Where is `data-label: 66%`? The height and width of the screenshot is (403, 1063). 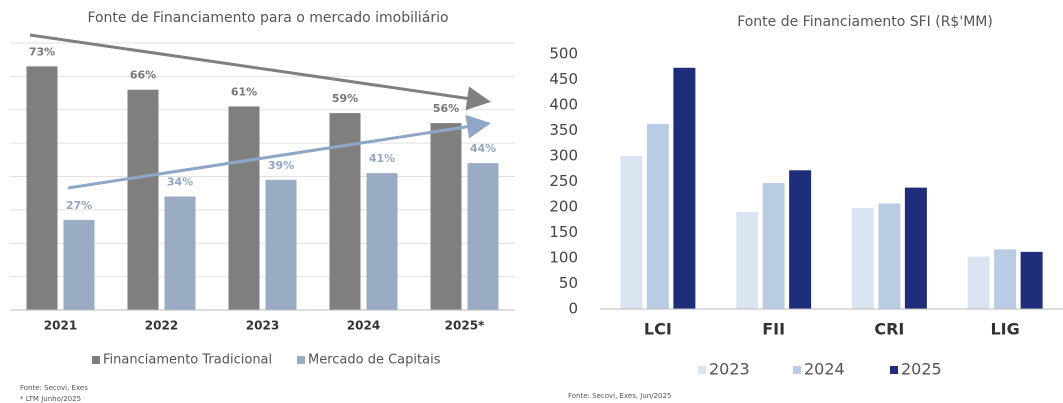
data-label: 66% is located at coordinates (143, 75).